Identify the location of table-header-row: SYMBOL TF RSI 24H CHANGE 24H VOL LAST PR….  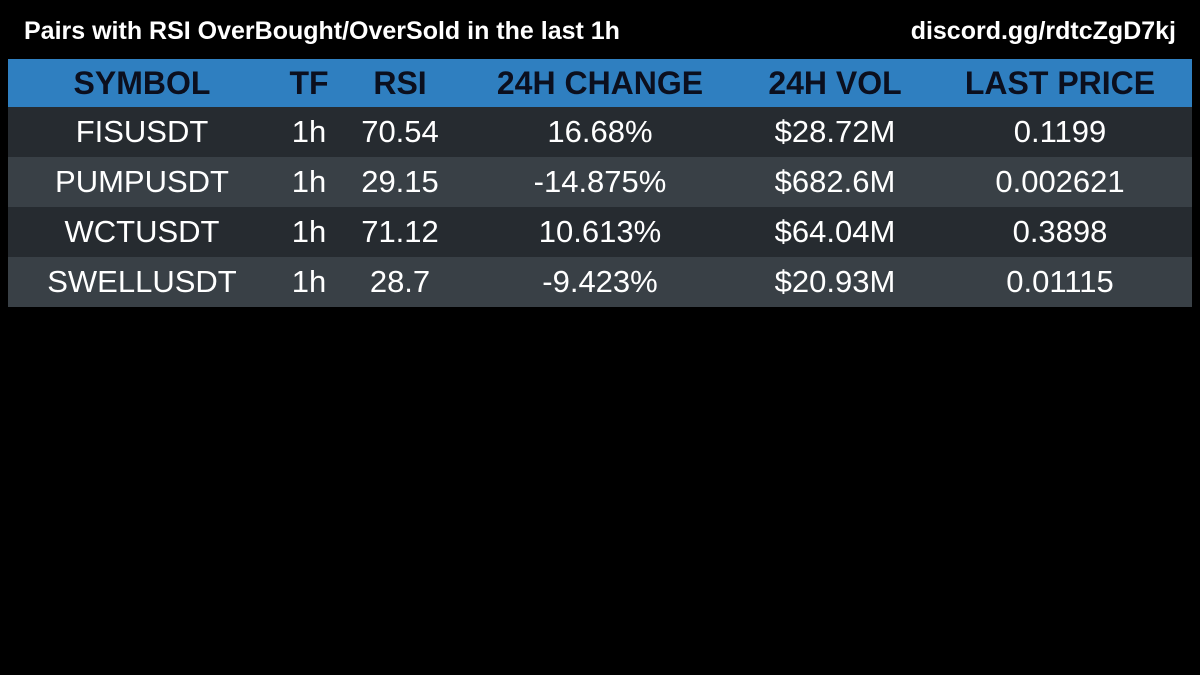
(600, 83).